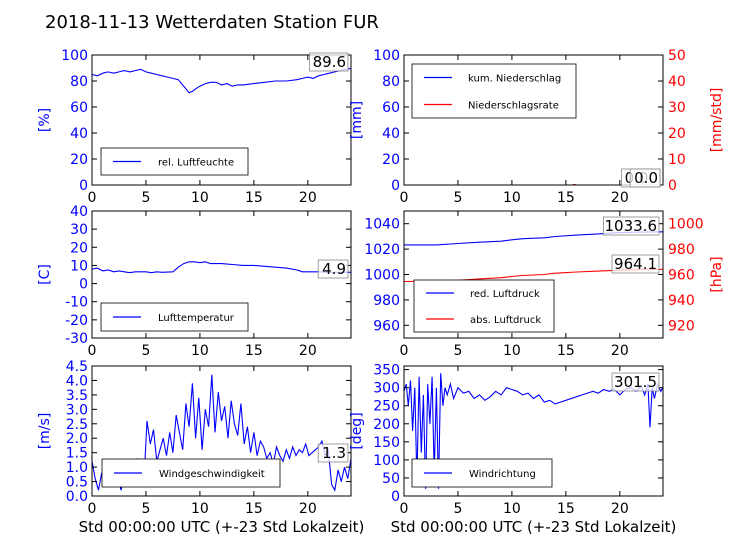 Image resolution: width=736 pixels, height=552 pixels. I want to click on value-annotation: 89.6, so click(329, 62).